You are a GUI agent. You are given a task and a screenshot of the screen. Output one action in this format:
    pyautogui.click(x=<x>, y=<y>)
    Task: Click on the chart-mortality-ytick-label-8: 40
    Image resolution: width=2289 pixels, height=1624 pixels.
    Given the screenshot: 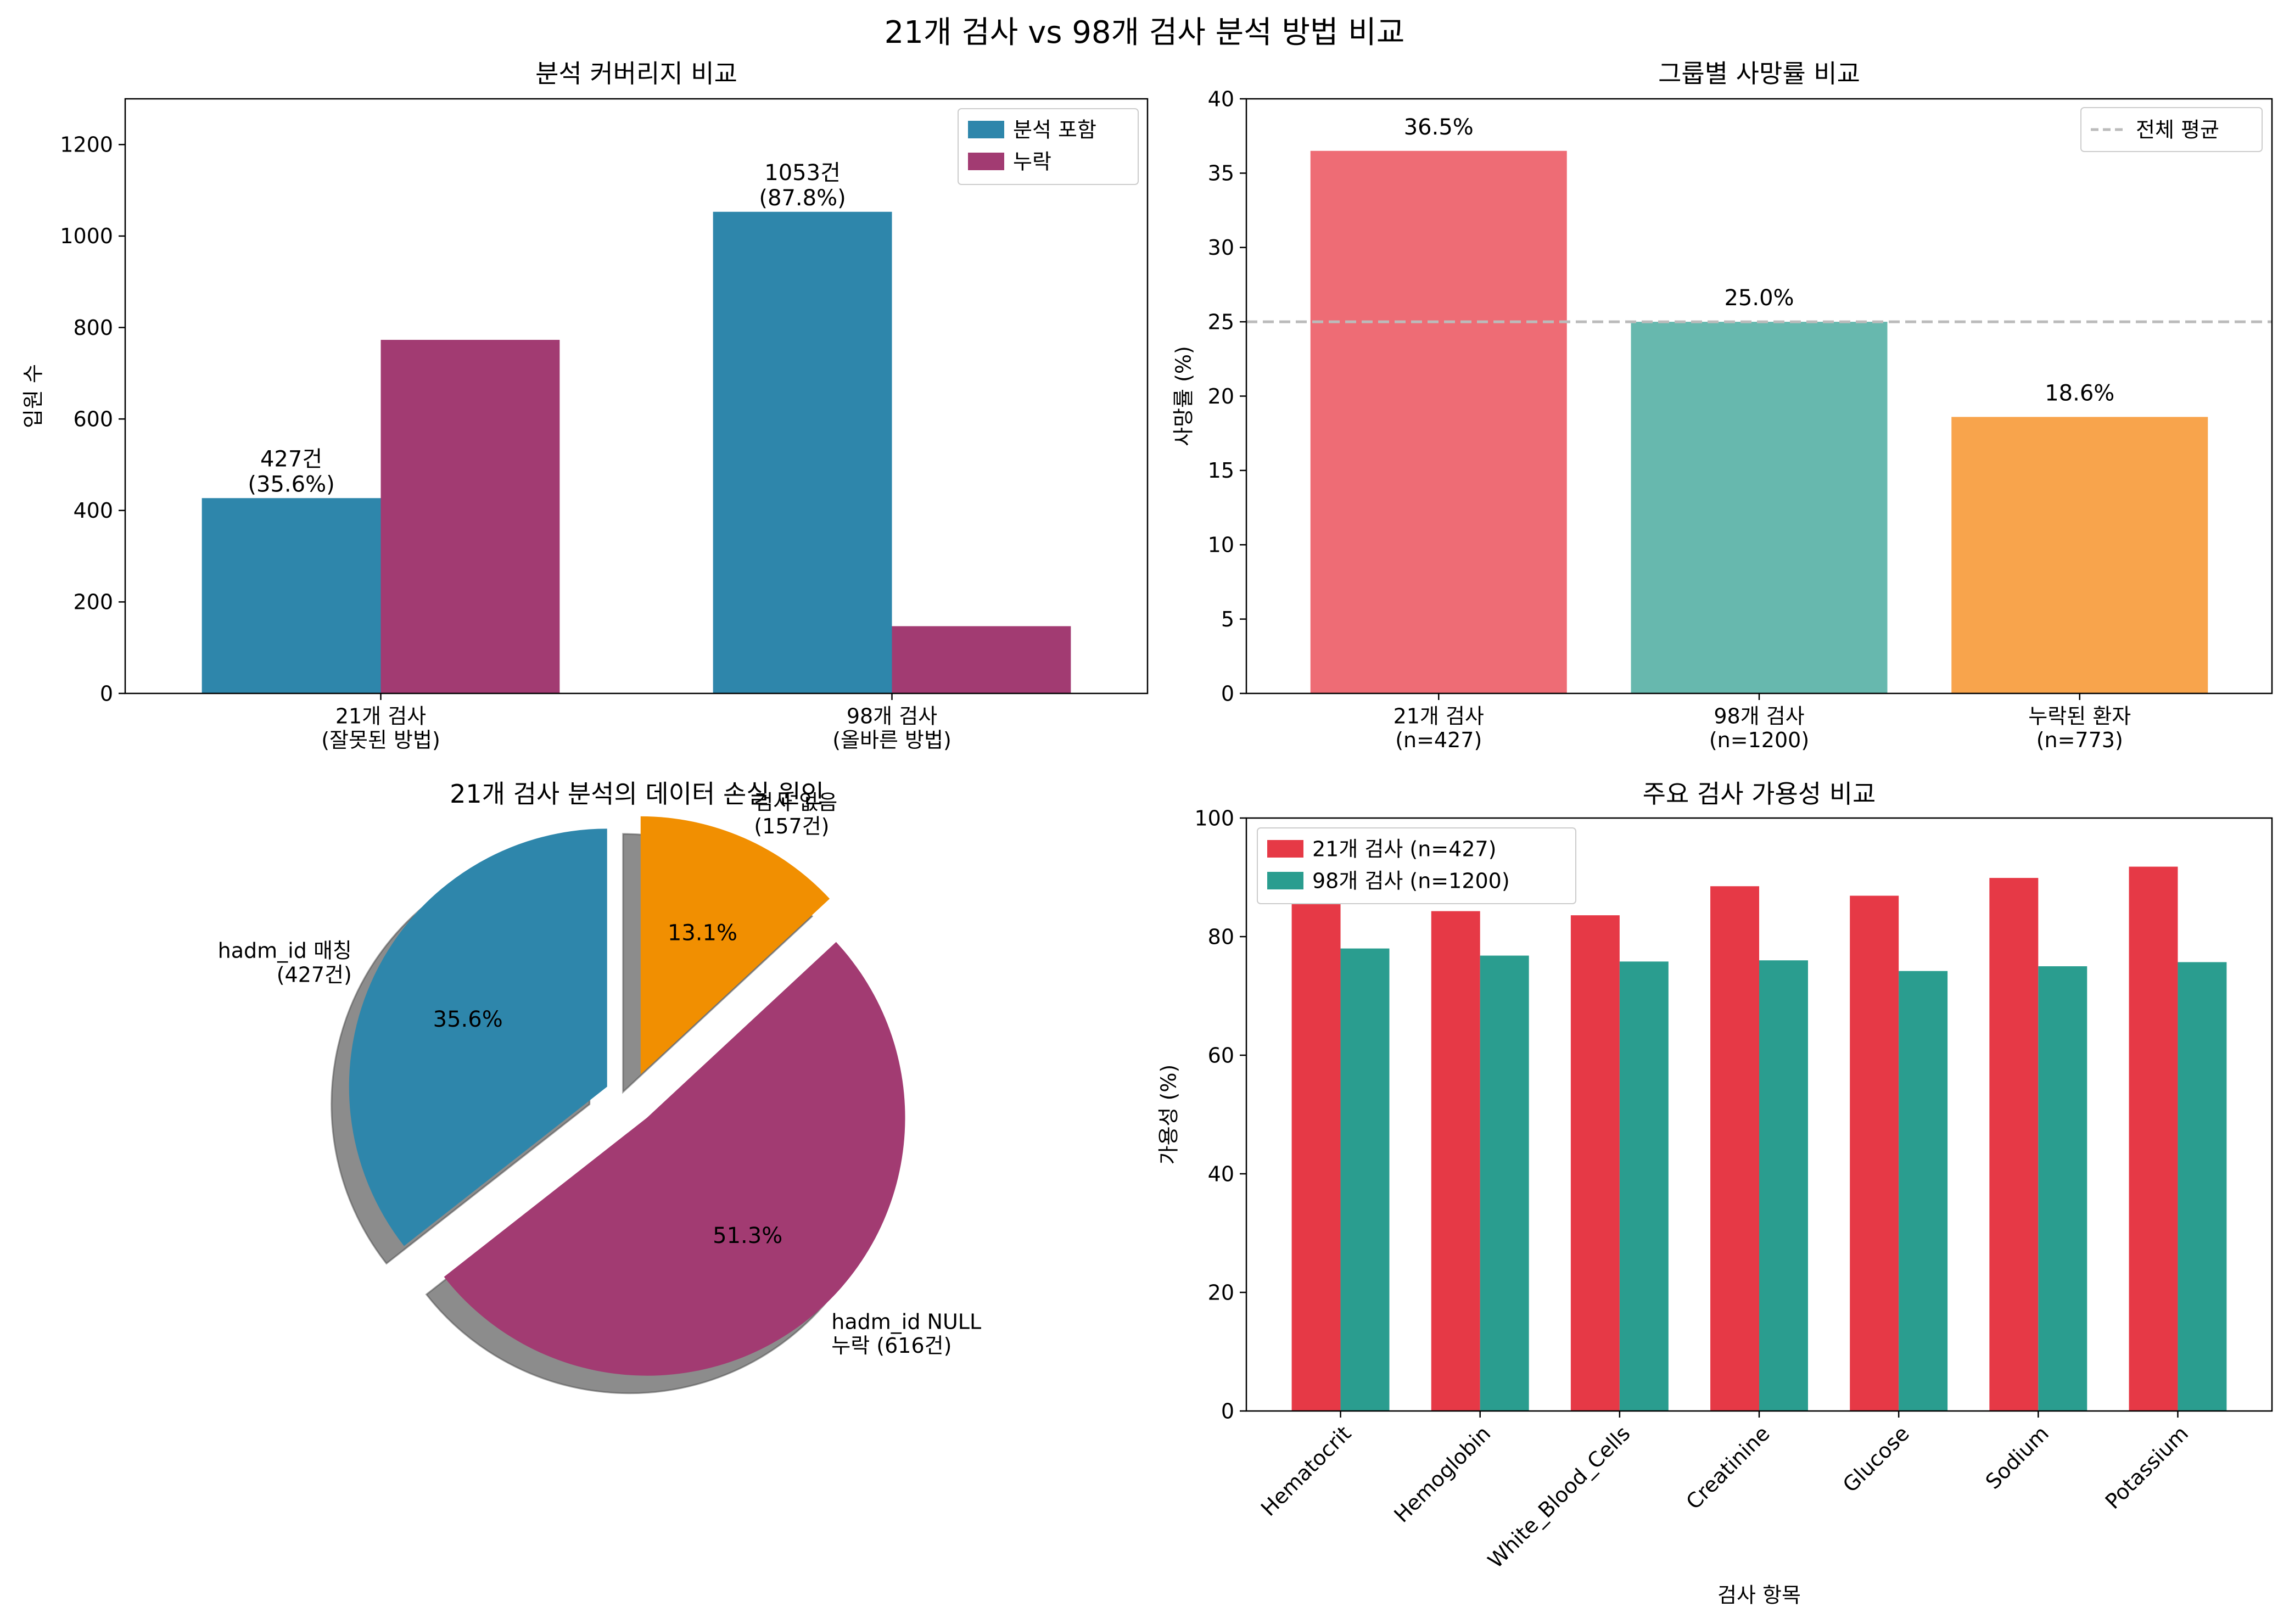 What is the action you would take?
    pyautogui.click(x=1221, y=99)
    